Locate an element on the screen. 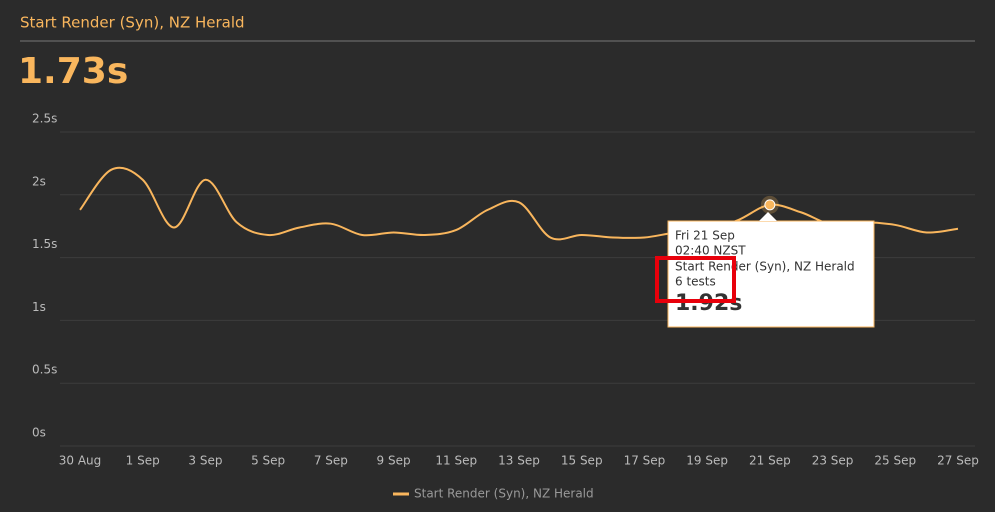 The width and height of the screenshot is (995, 512). panel-title: Start Render (Syn), NZ Herald is located at coordinates (132, 23).